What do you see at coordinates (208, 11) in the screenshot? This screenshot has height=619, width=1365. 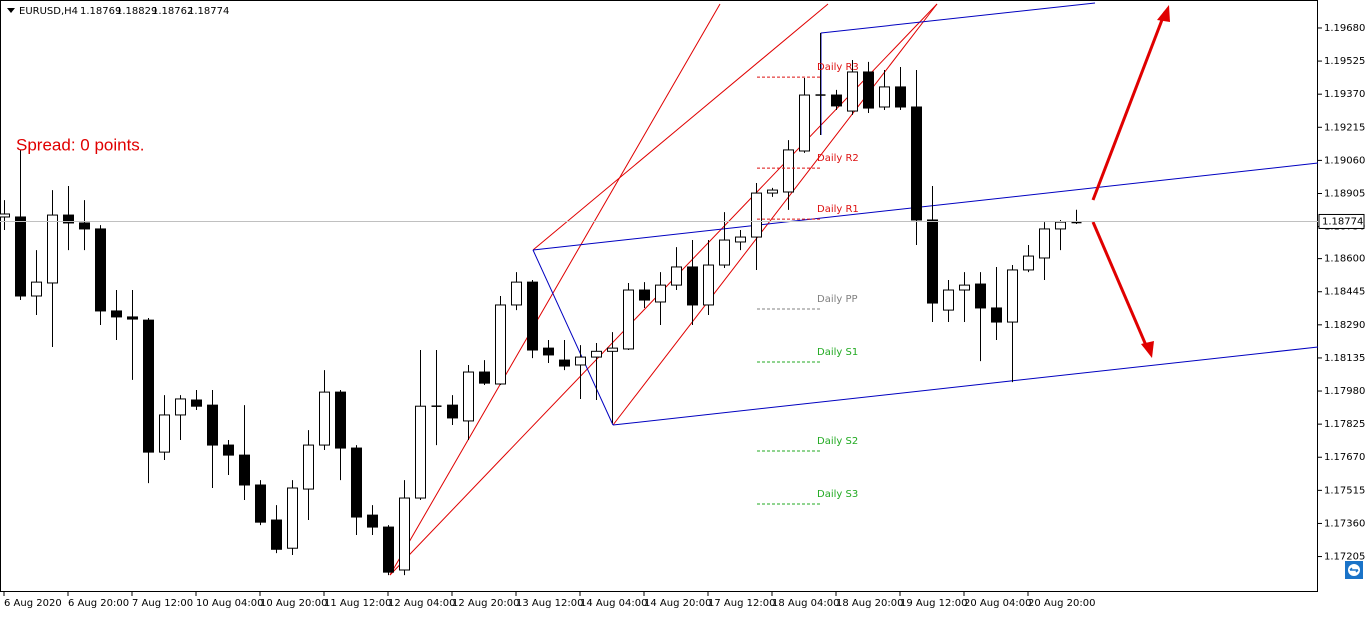 I see `ohlc-close: 1.18774` at bounding box center [208, 11].